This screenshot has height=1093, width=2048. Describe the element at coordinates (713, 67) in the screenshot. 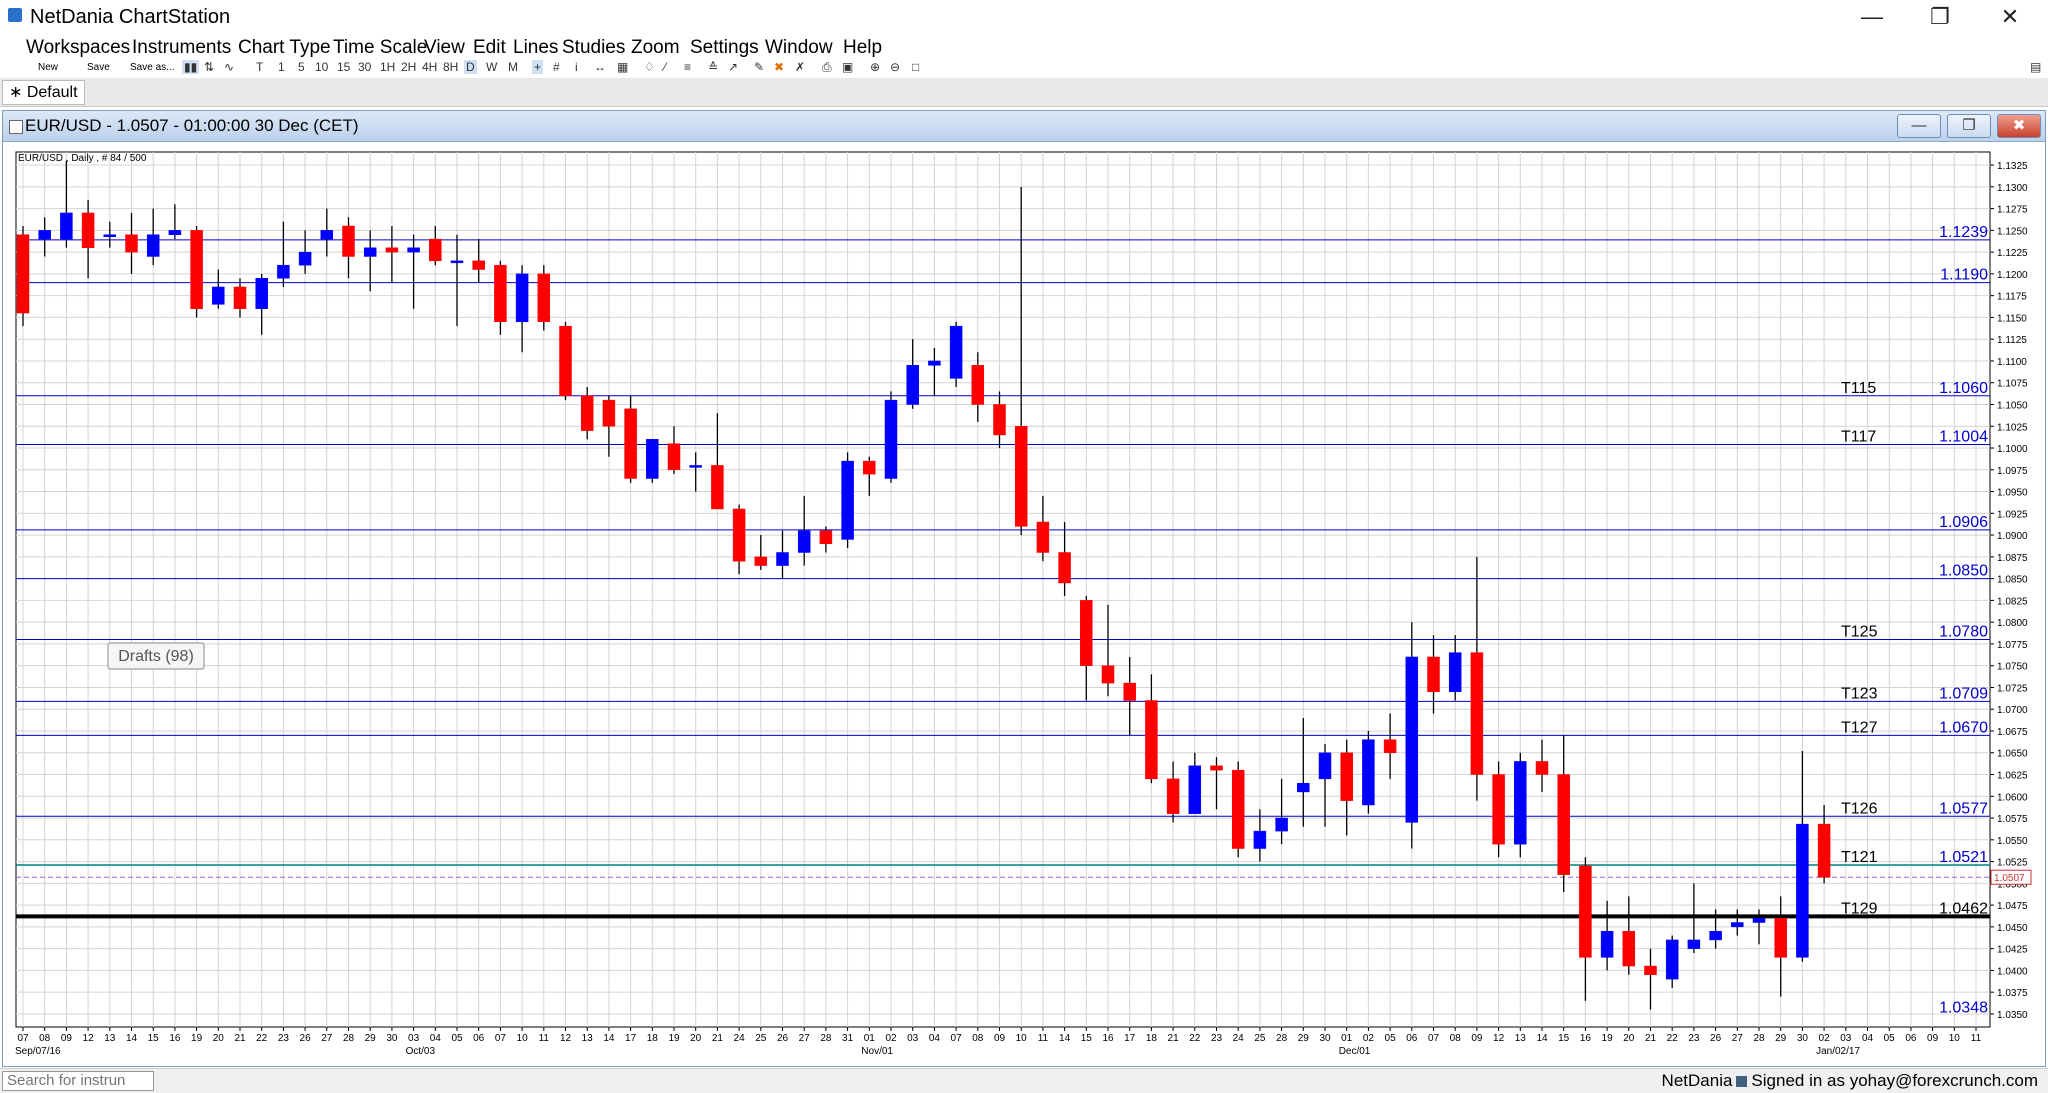

I see `channel-icon: ≙` at that location.